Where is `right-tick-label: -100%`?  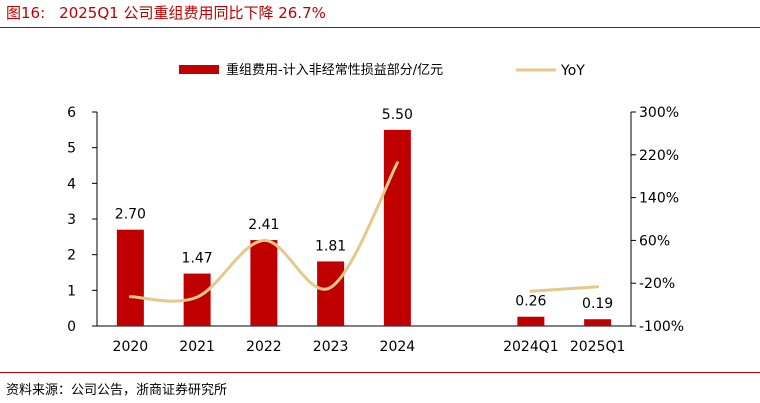 right-tick-label: -100% is located at coordinates (661, 327).